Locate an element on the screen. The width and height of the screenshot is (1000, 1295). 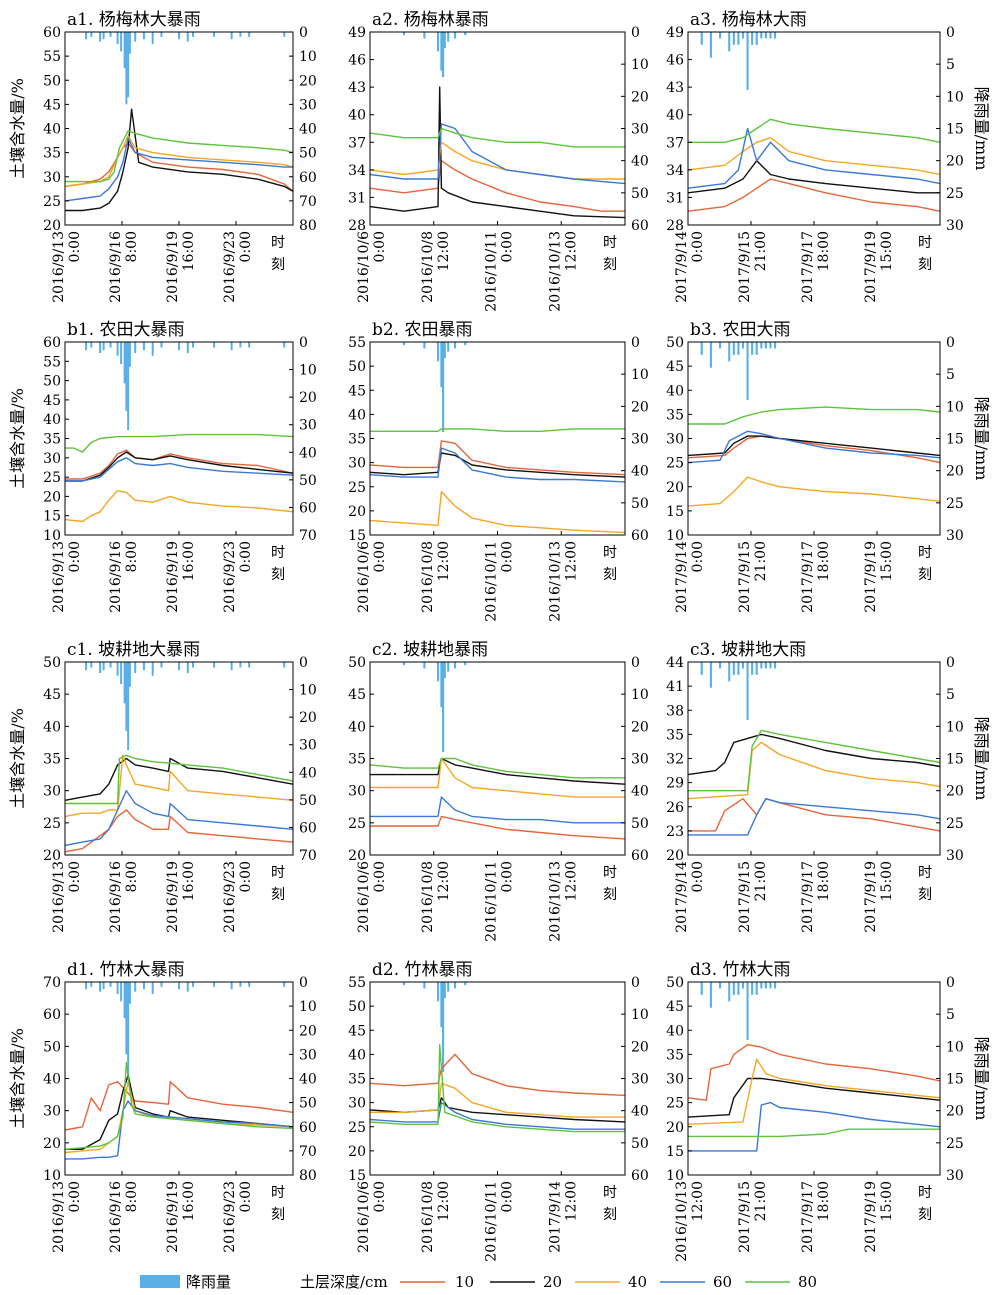
y-tick-label: 31 is located at coordinates (675, 198).